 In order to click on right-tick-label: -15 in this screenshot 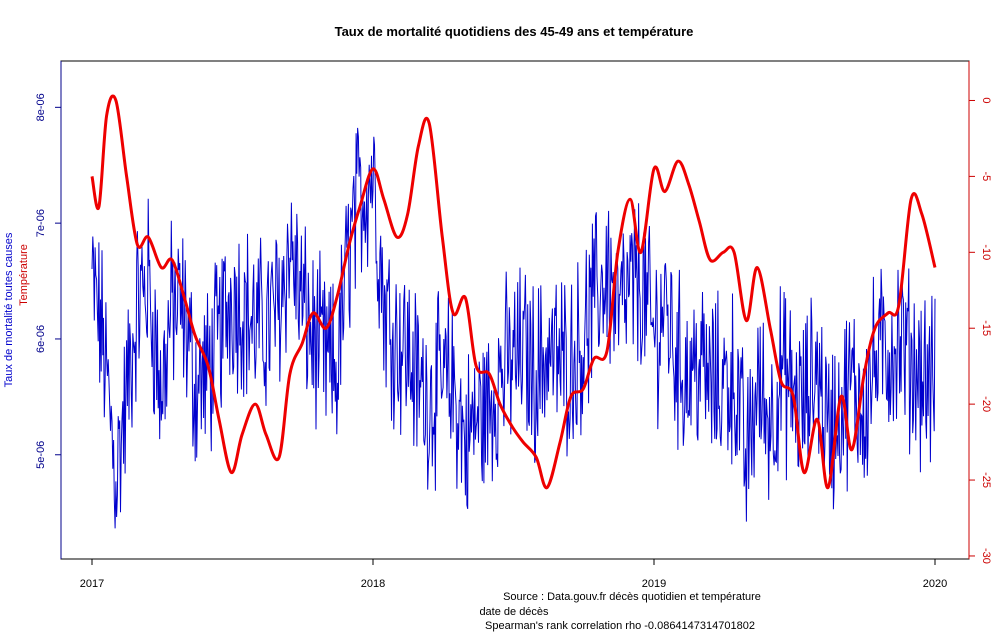, I will do `click(986, 328)`.